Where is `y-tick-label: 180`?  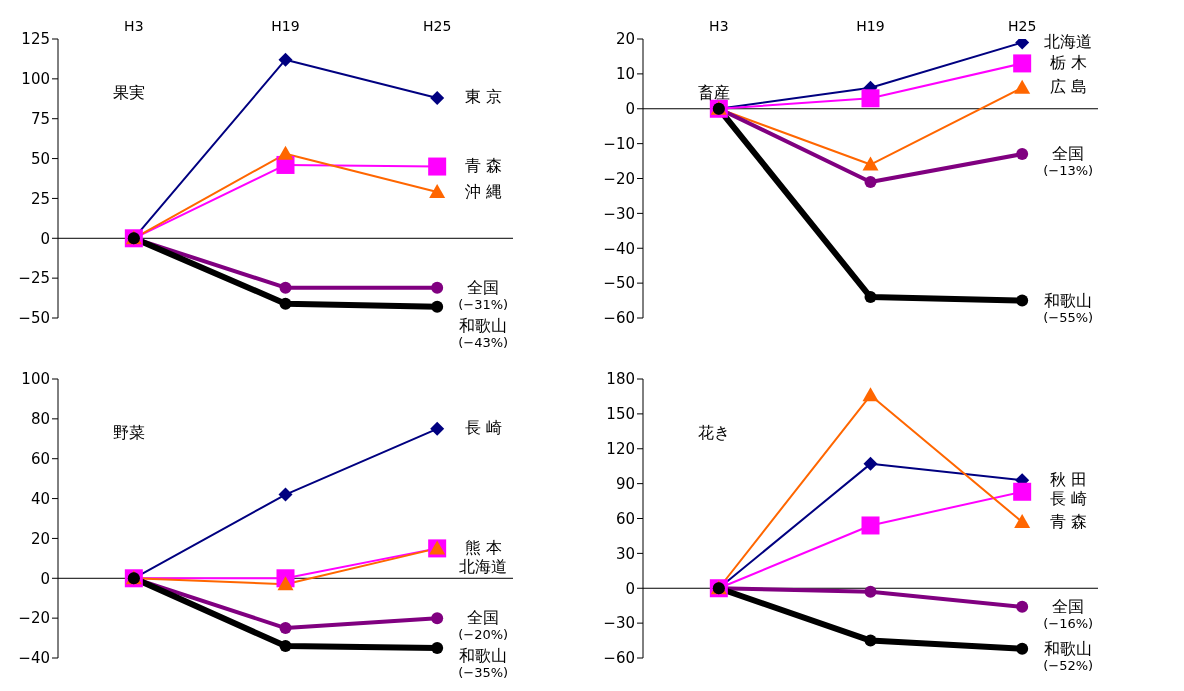
y-tick-label: 180 is located at coordinates (620, 379).